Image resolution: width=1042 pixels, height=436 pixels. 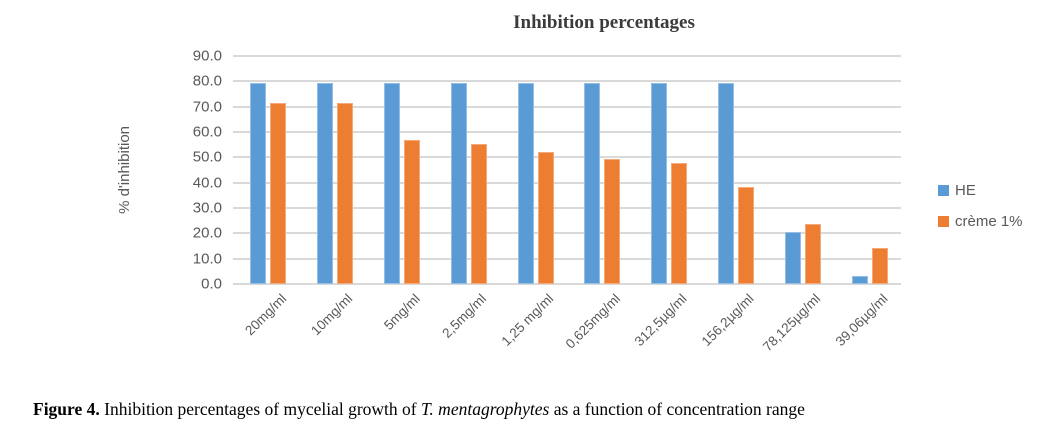 I want to click on y-tick-label: 60.0, so click(x=207, y=132).